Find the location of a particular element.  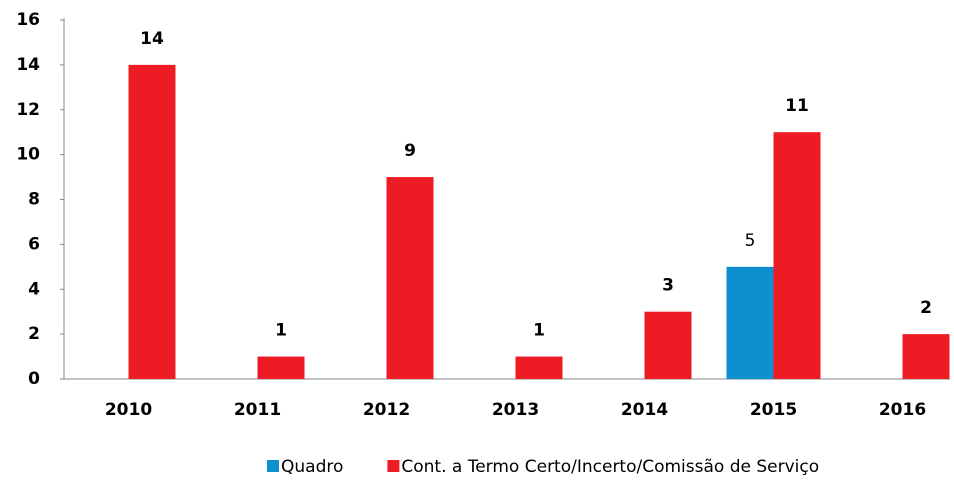

x-tick-label: 2014 is located at coordinates (644, 410).